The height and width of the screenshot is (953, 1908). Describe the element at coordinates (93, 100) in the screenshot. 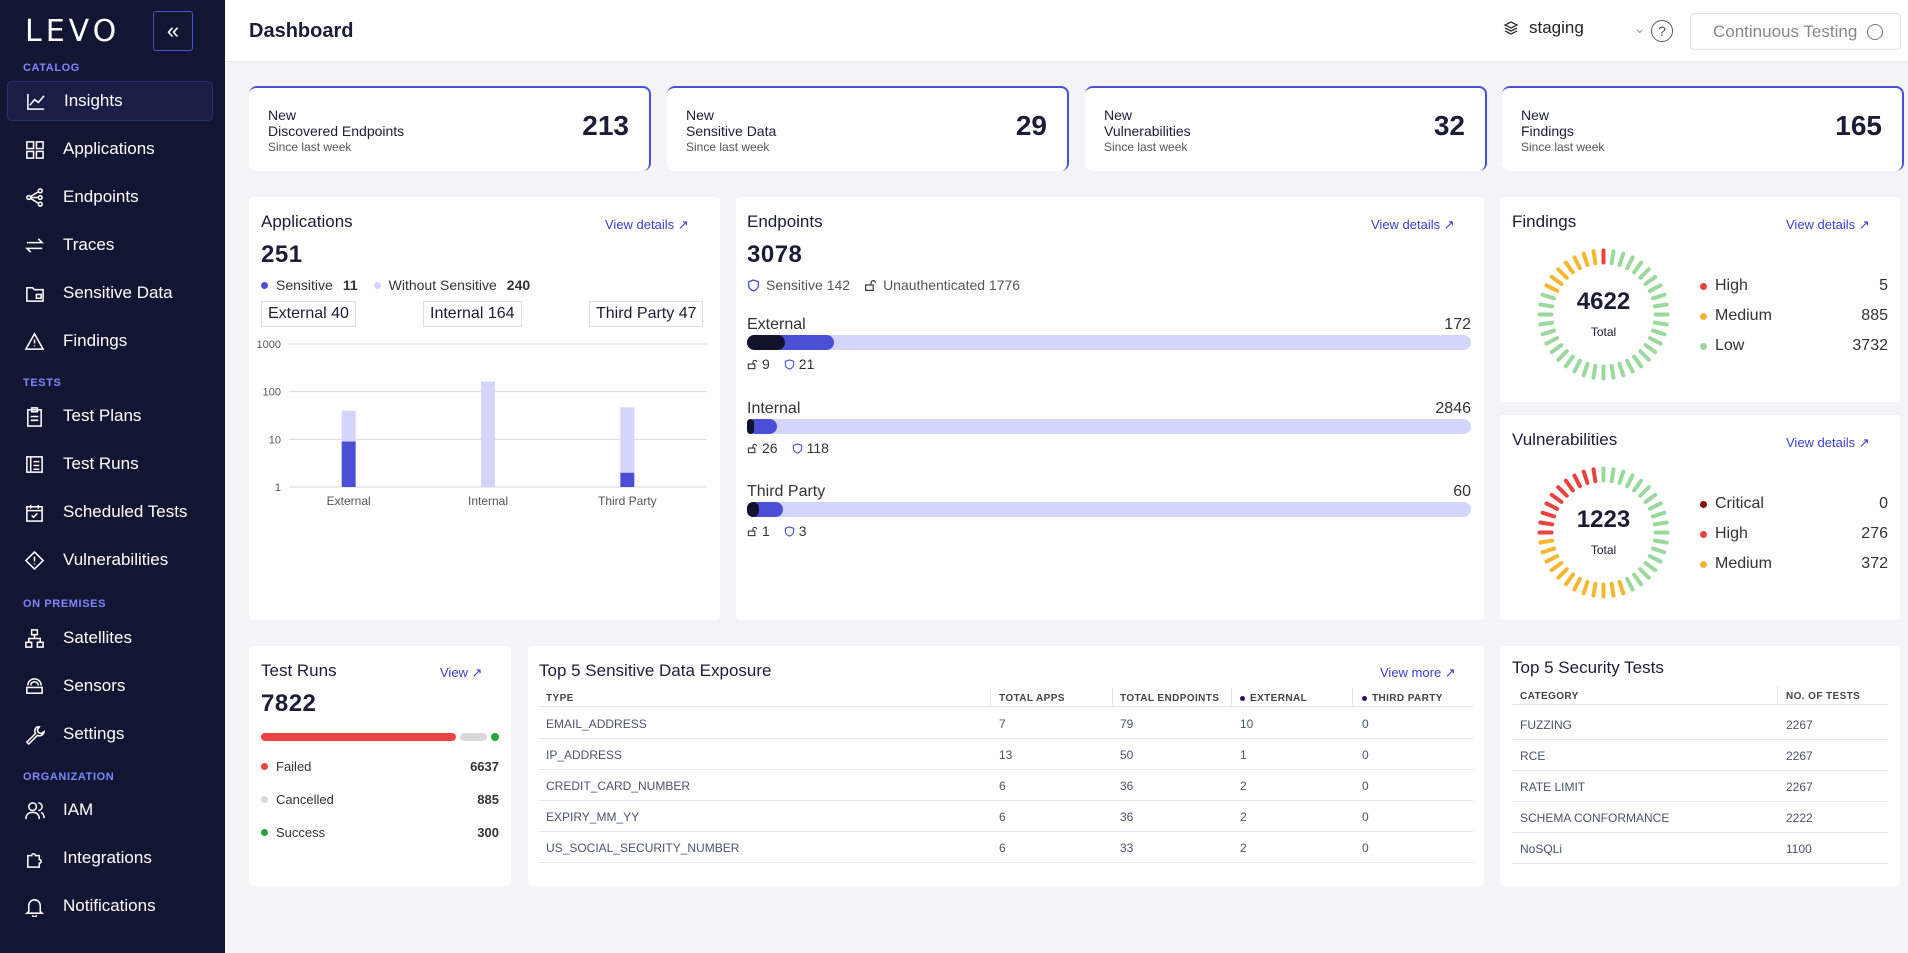

I see `sidebar-item-label: Insights` at that location.